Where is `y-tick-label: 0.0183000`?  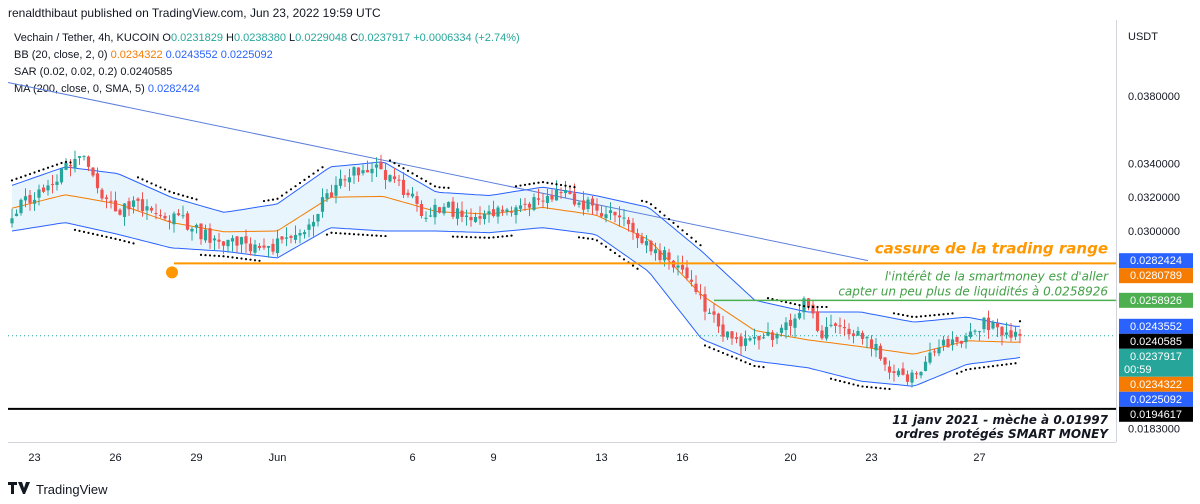 y-tick-label: 0.0183000 is located at coordinates (1154, 429).